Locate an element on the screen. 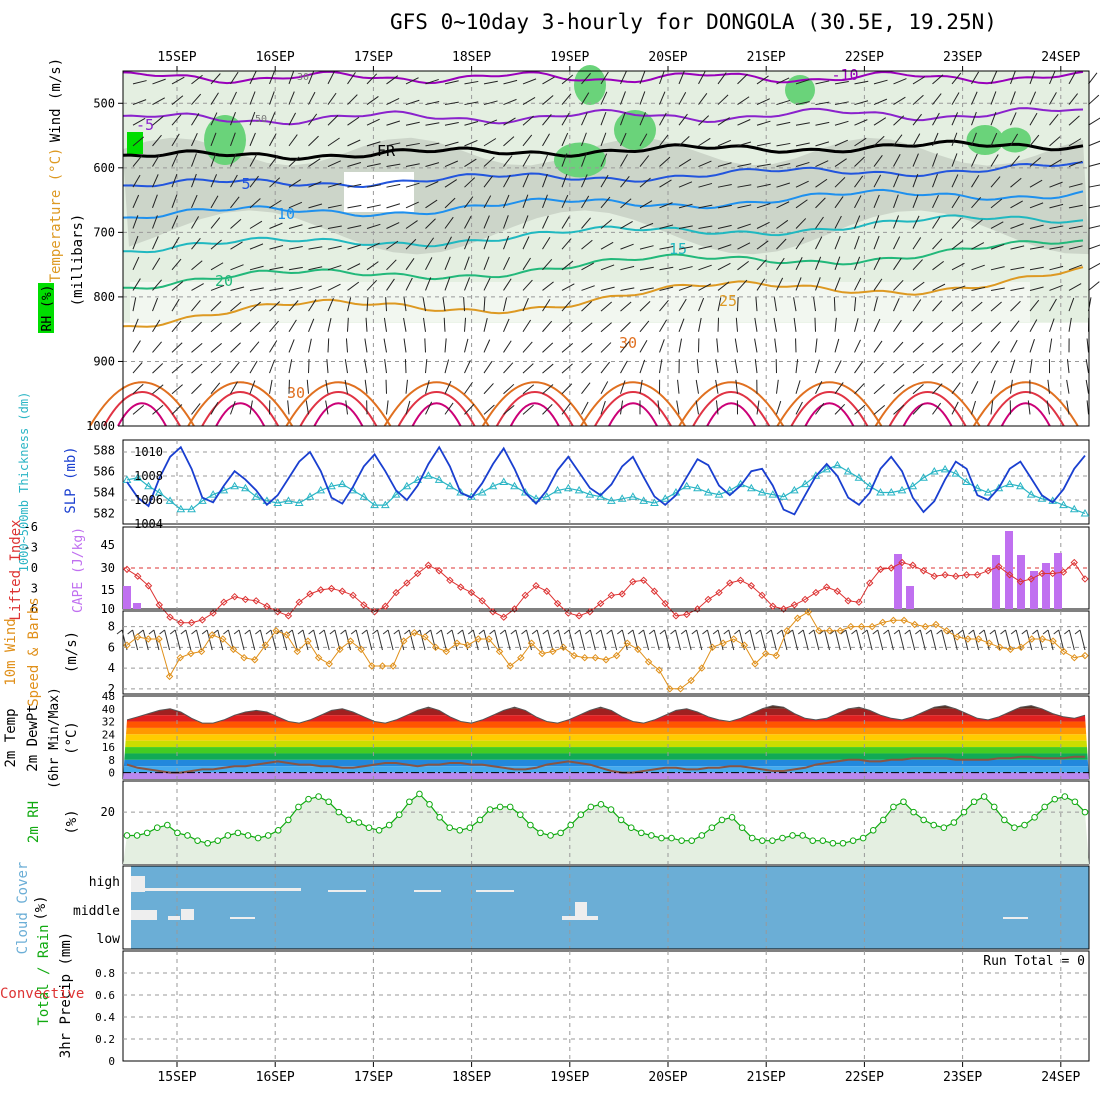 The height and width of the screenshot is (1100, 1100). wind-frame is located at coordinates (606, 652).